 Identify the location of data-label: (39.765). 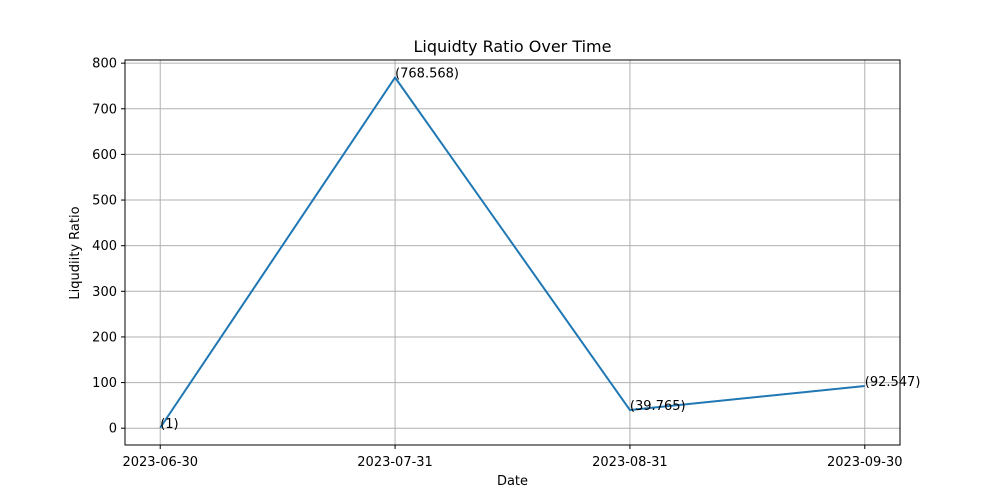
(658, 406).